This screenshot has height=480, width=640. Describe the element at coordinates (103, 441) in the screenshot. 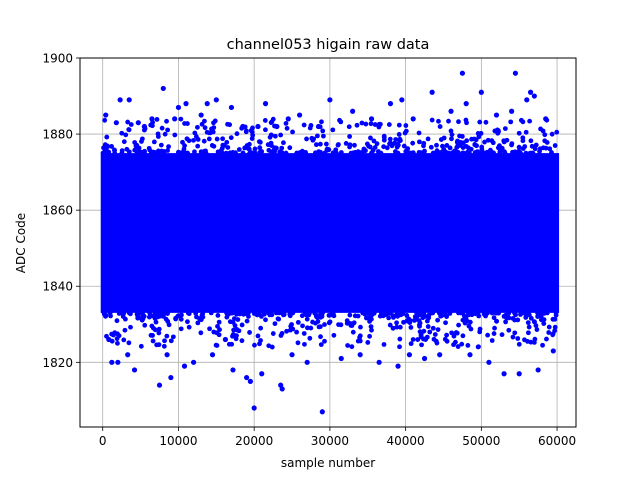

I see `x-tick-label: 0` at that location.